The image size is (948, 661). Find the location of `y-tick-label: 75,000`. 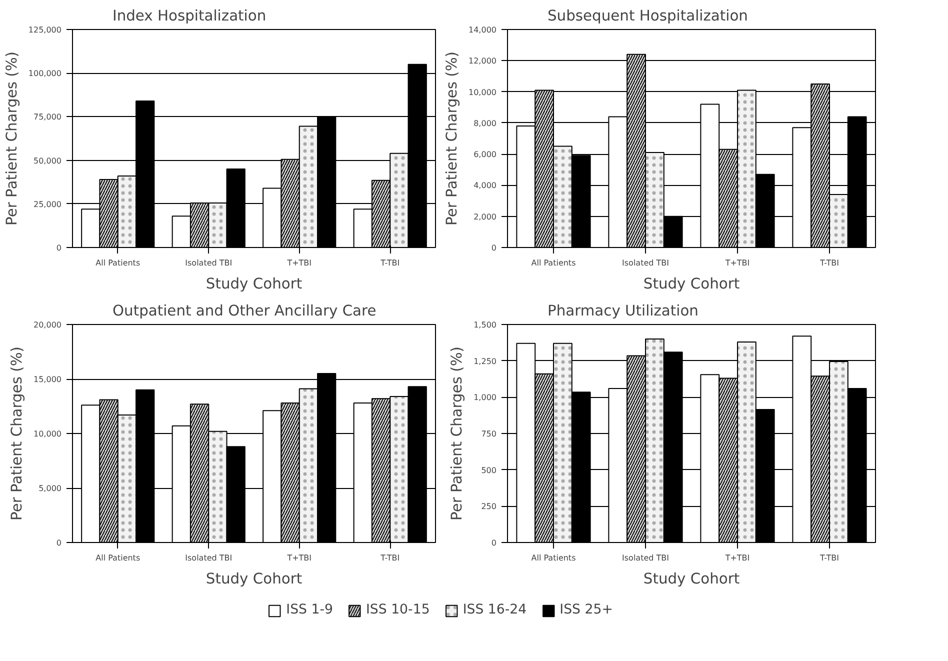

y-tick-label: 75,000 is located at coordinates (48, 117).